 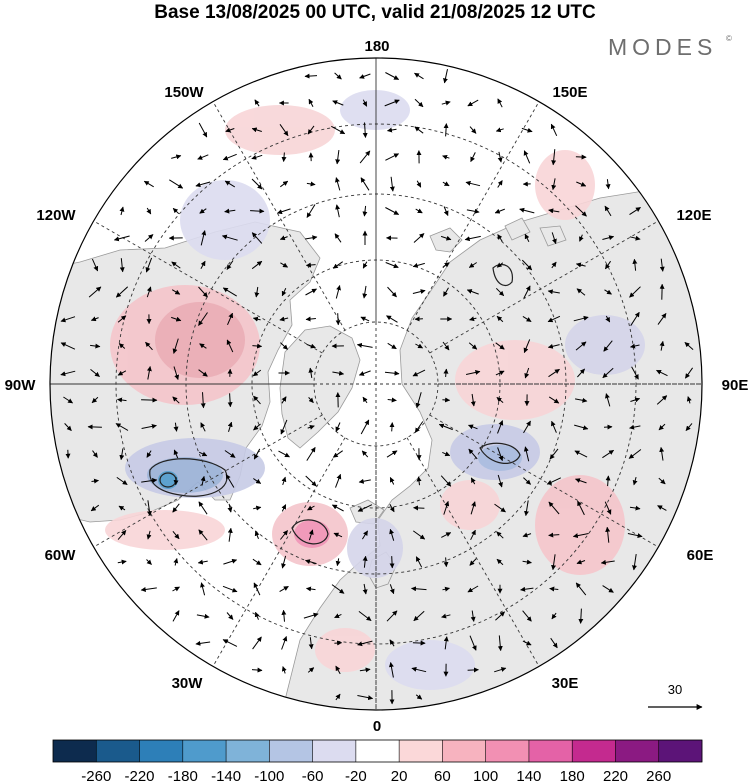 What do you see at coordinates (473, 552) in the screenshot?
I see `meridian-line` at bounding box center [473, 552].